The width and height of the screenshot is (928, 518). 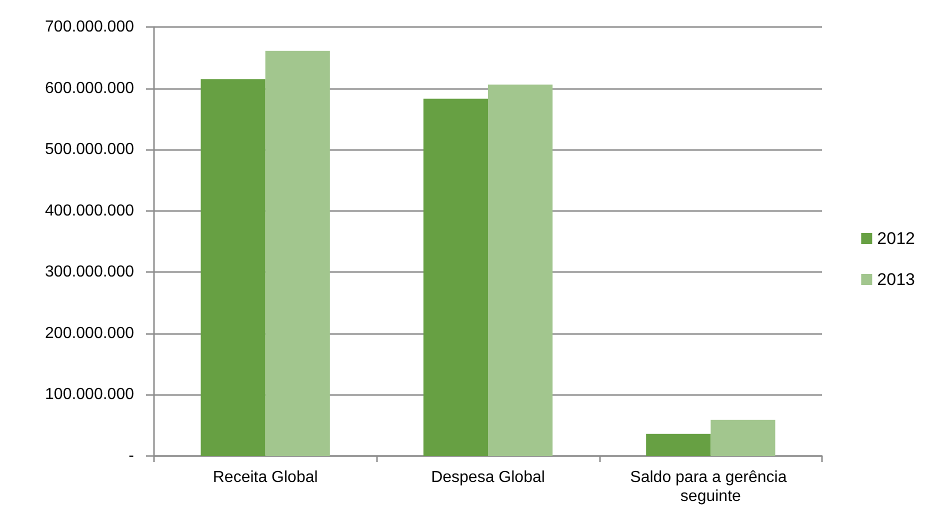 What do you see at coordinates (265, 477) in the screenshot?
I see `x-tick-label: Receita Global` at bounding box center [265, 477].